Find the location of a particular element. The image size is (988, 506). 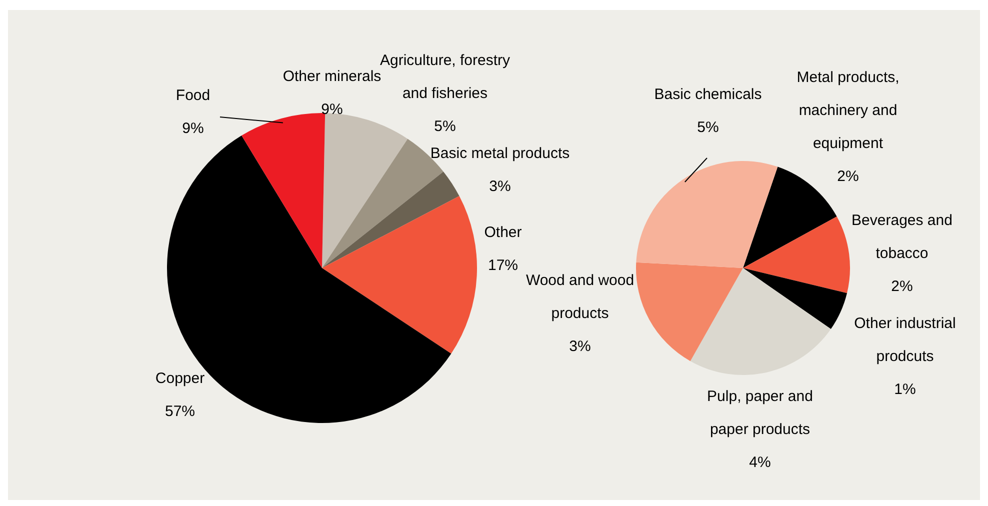

slice-label: Other industrial prodcuts is located at coordinates (905, 340).